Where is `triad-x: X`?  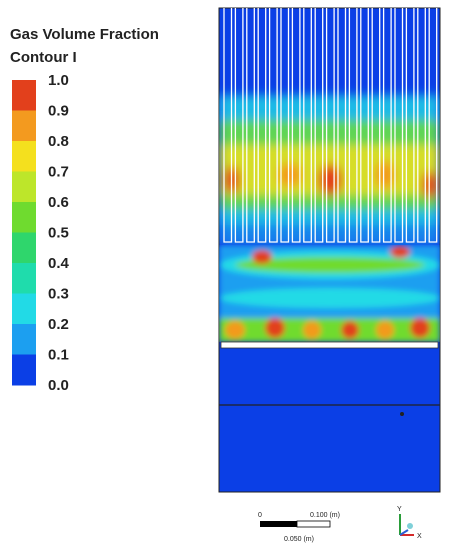 triad-x: X is located at coordinates (419, 536).